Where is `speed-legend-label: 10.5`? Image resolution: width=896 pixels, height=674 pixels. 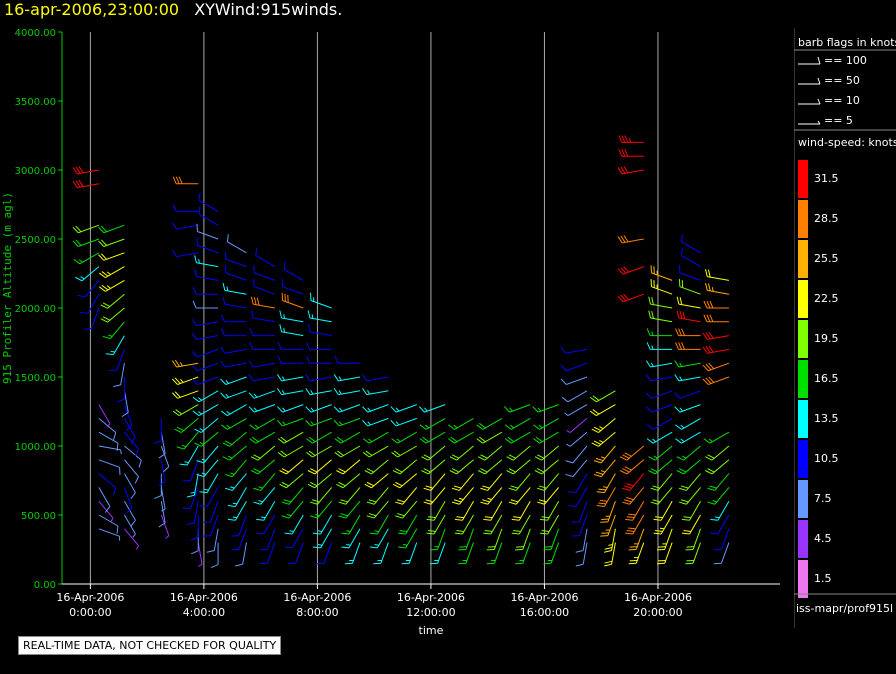
speed-legend-label: 10.5 is located at coordinates (826, 458).